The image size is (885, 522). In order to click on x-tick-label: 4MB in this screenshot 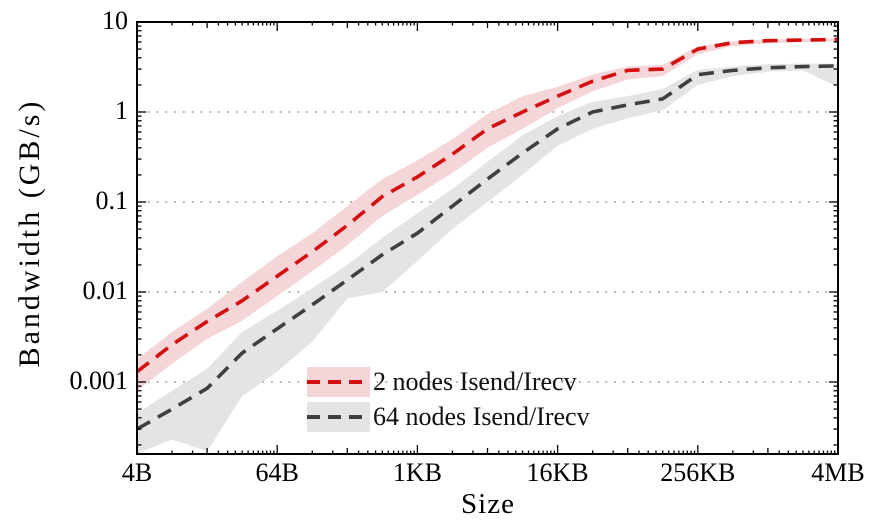, I will do `click(838, 472)`.